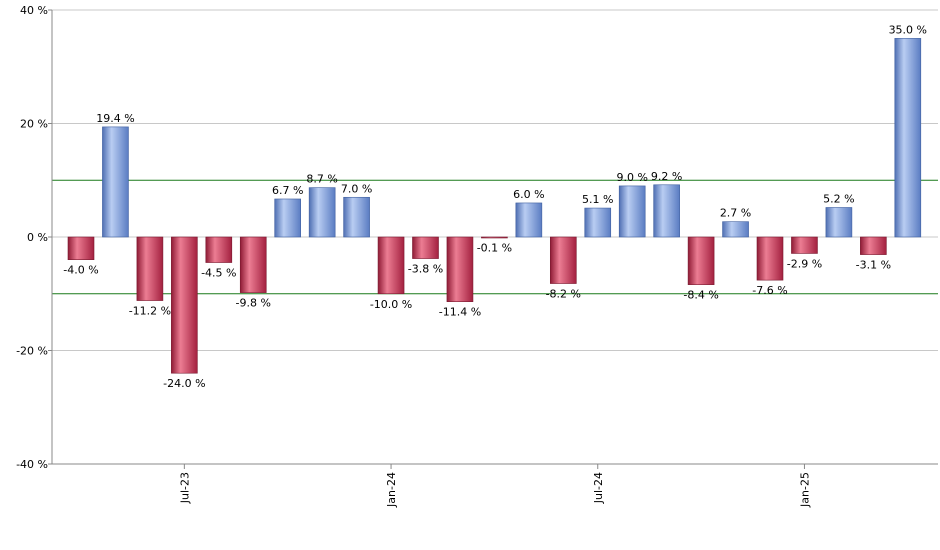  Describe the element at coordinates (321, 179) in the screenshot. I see `data-label: 8.7 %` at that location.